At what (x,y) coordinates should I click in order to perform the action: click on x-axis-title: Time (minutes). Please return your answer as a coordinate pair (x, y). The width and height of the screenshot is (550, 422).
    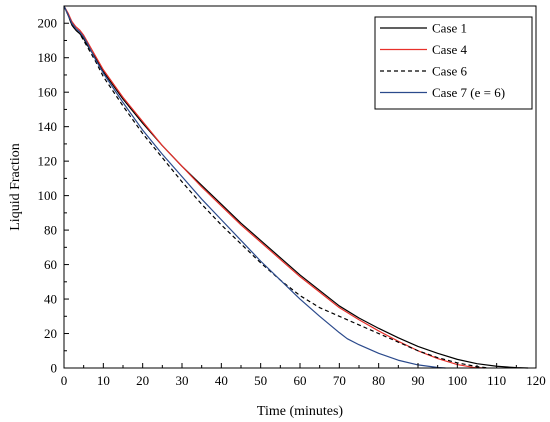
    Looking at the image, I should click on (300, 411).